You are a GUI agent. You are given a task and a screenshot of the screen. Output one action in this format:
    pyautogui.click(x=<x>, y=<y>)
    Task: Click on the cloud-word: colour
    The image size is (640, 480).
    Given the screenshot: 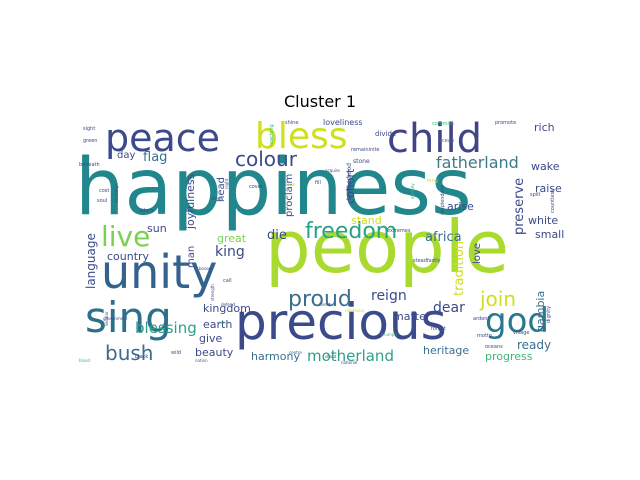 What is the action you would take?
    pyautogui.click(x=266, y=159)
    